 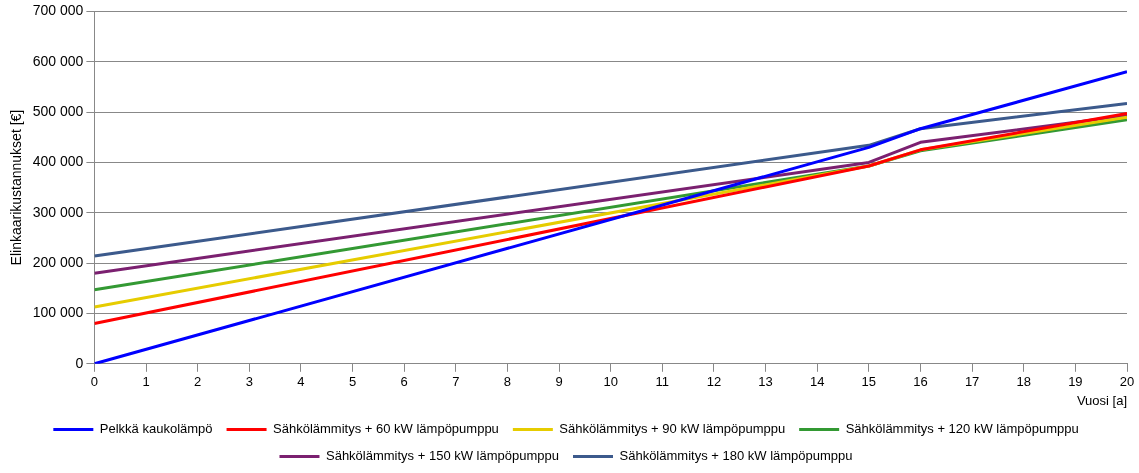 What do you see at coordinates (817, 382) in the screenshot?
I see `x-tick-label: 14` at bounding box center [817, 382].